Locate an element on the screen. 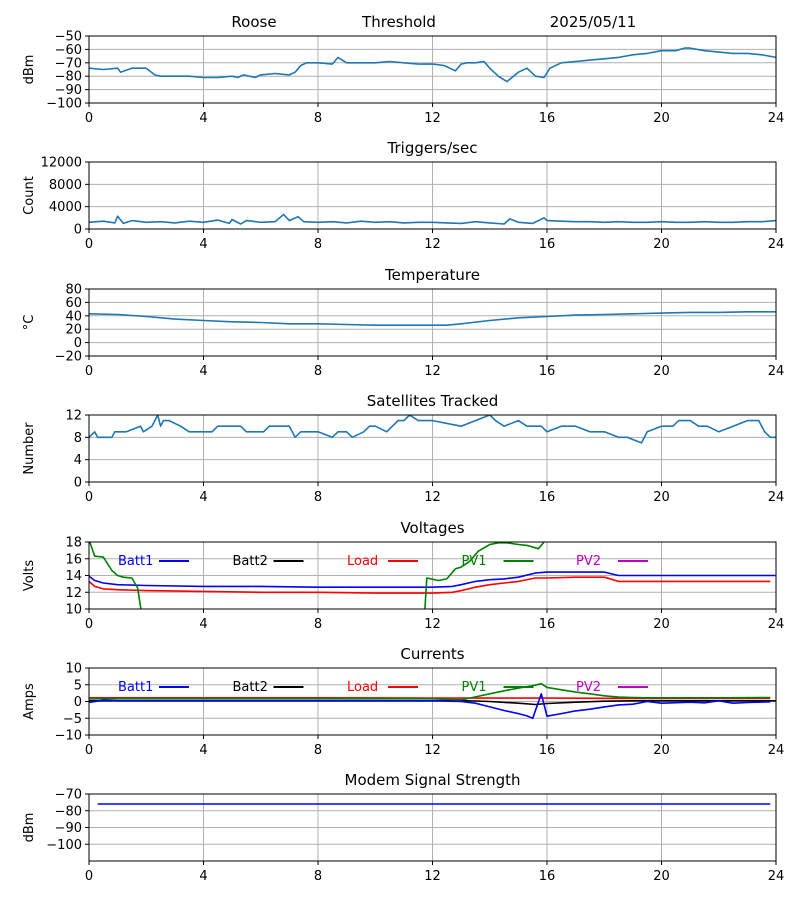  series-line-batt2 is located at coordinates (432, 702).